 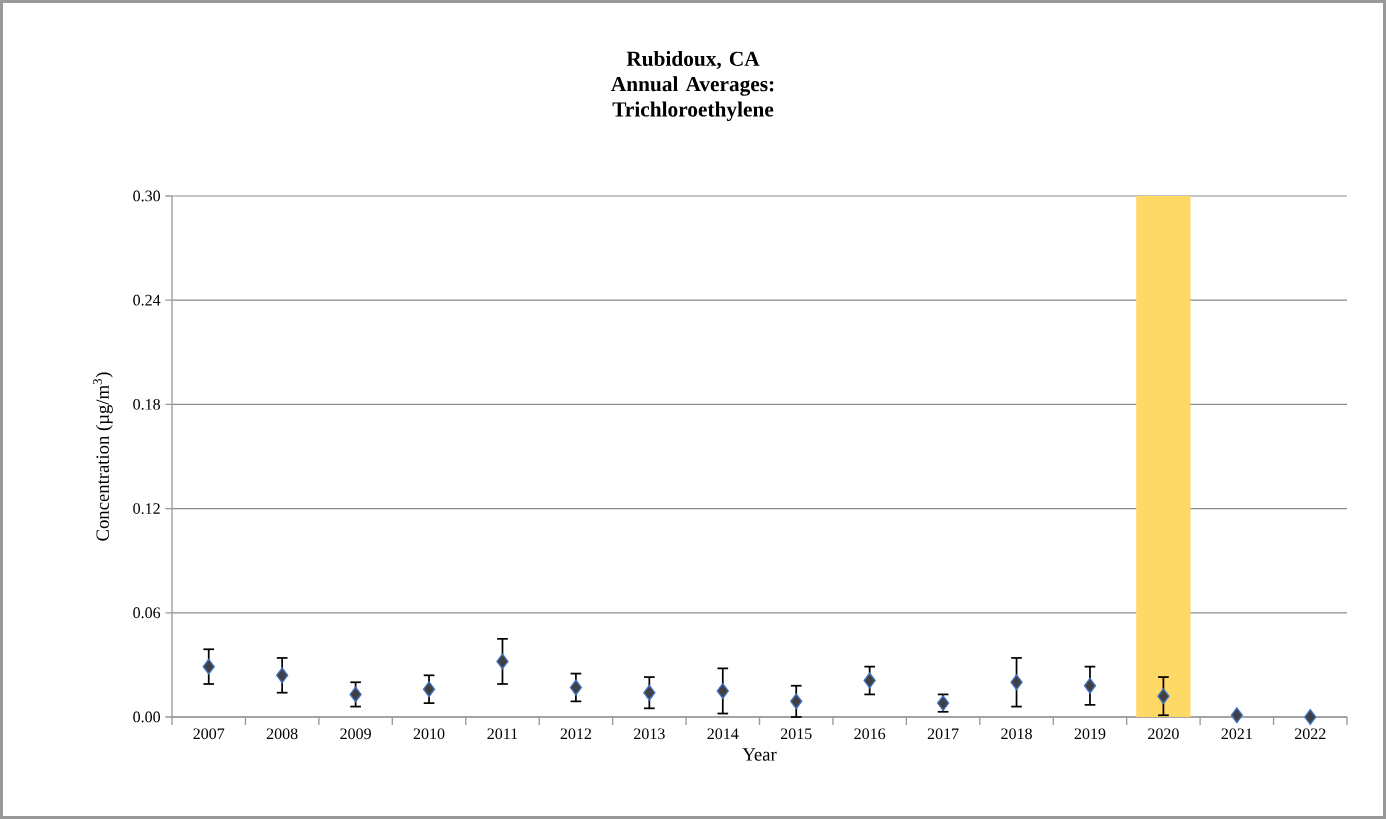 What do you see at coordinates (103, 456) in the screenshot?
I see `y-axis-title: Concentration (µg/m$^{3}$)` at bounding box center [103, 456].